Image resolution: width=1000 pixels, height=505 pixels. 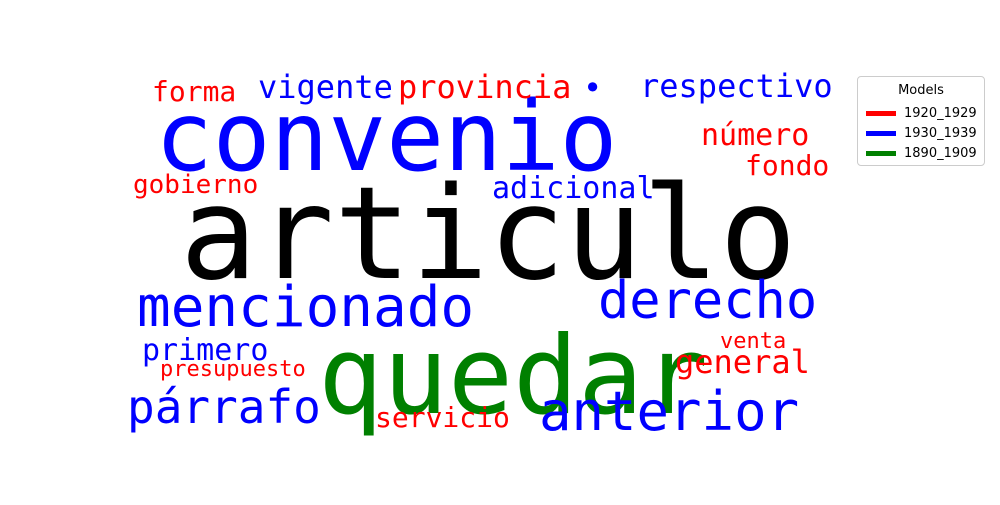 I want to click on word-respectivo: respectivo, so click(x=736, y=86).